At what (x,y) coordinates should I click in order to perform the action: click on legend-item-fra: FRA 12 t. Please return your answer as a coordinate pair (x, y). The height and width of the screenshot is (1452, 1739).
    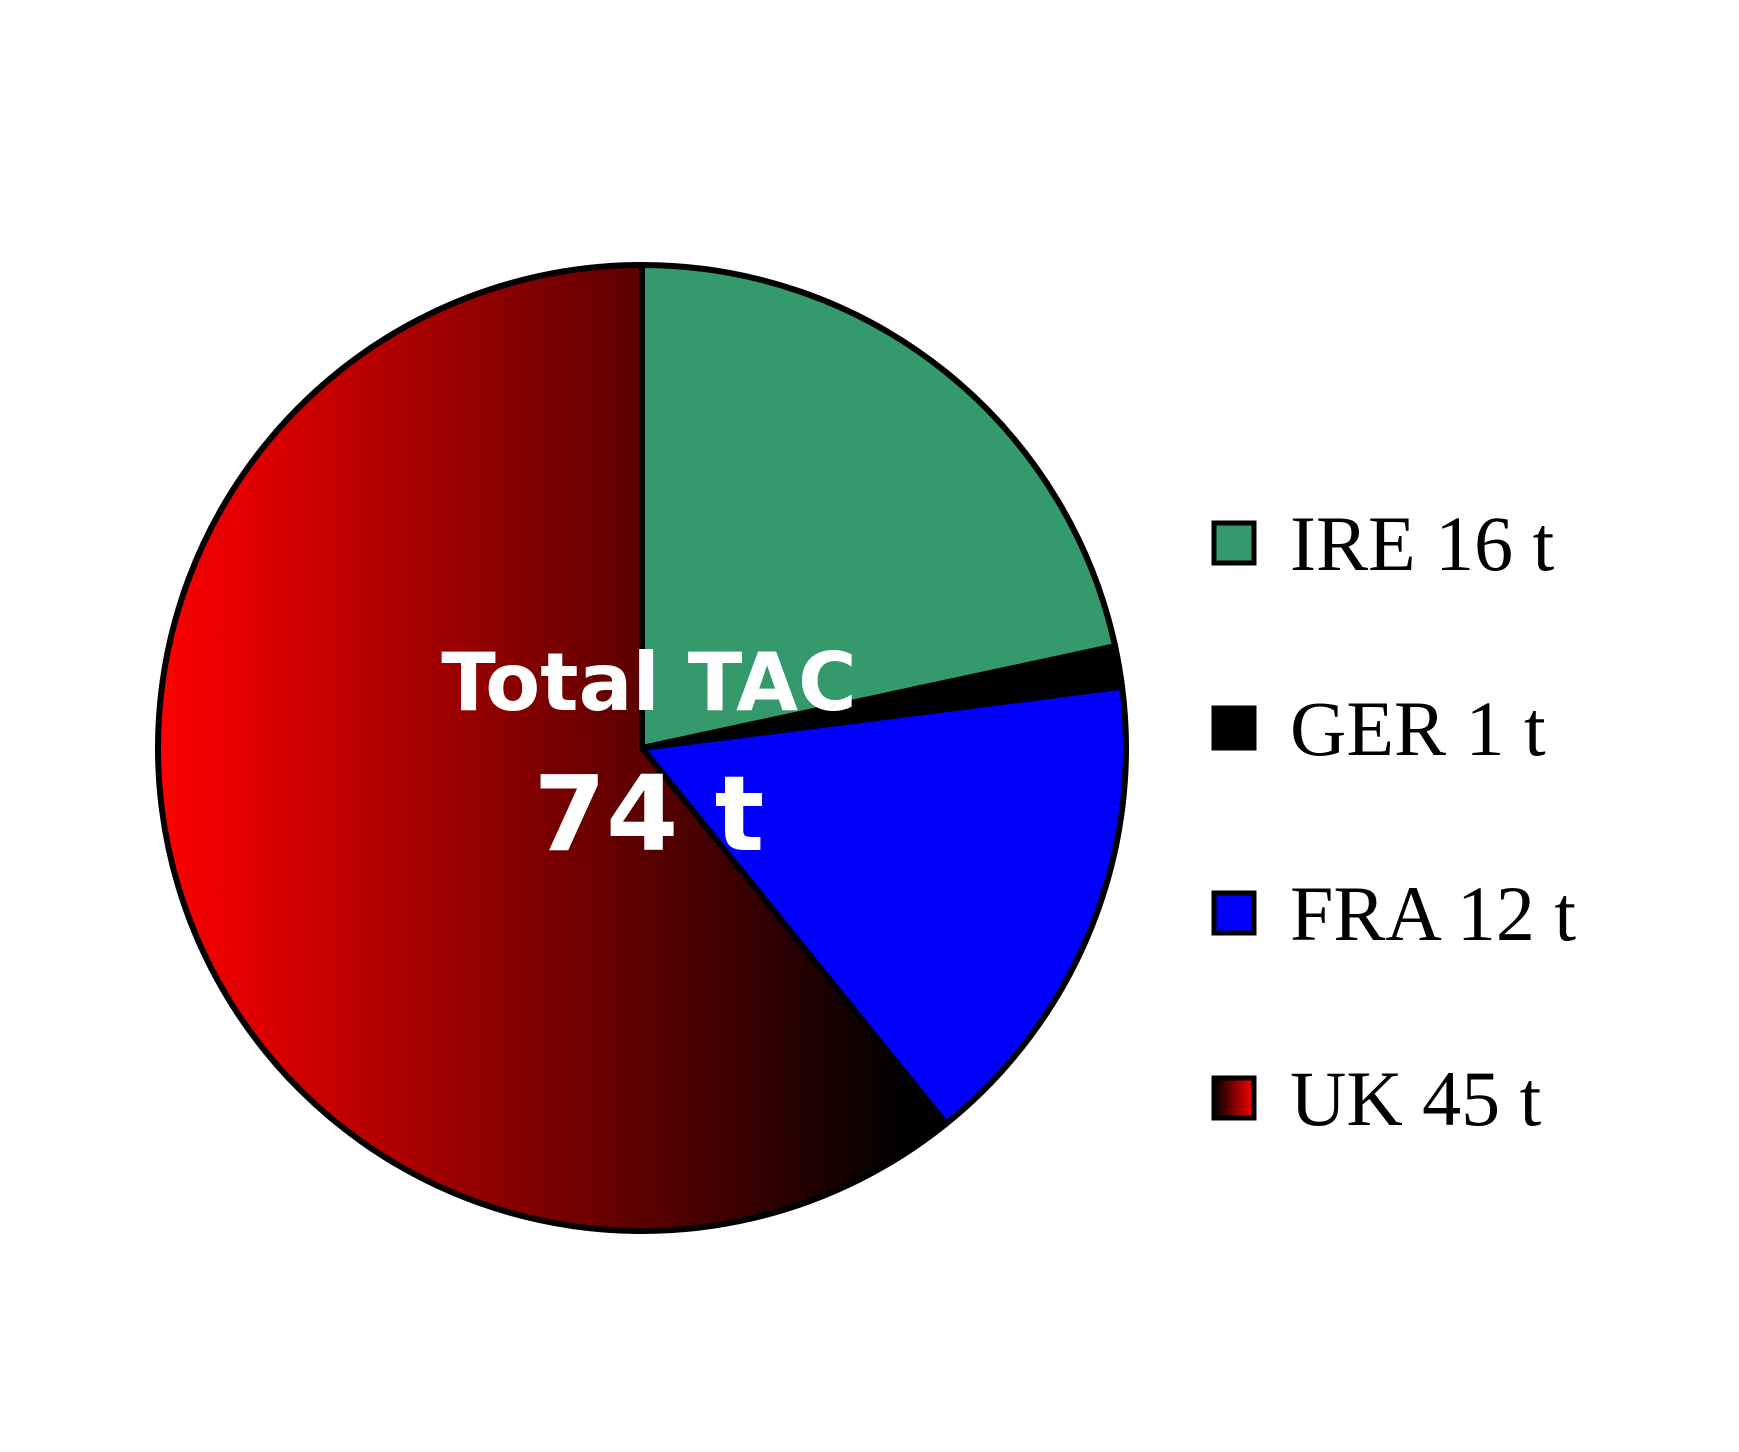
    Looking at the image, I should click on (1393, 913).